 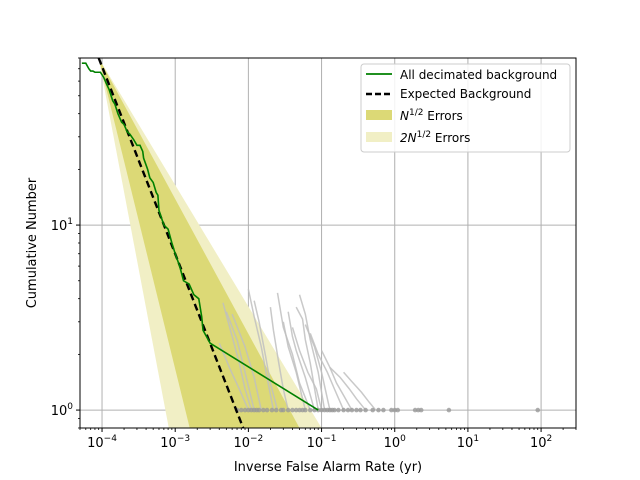 I want to click on legend-label-2n-errors: 2N1/2 Errors, so click(x=435, y=137).